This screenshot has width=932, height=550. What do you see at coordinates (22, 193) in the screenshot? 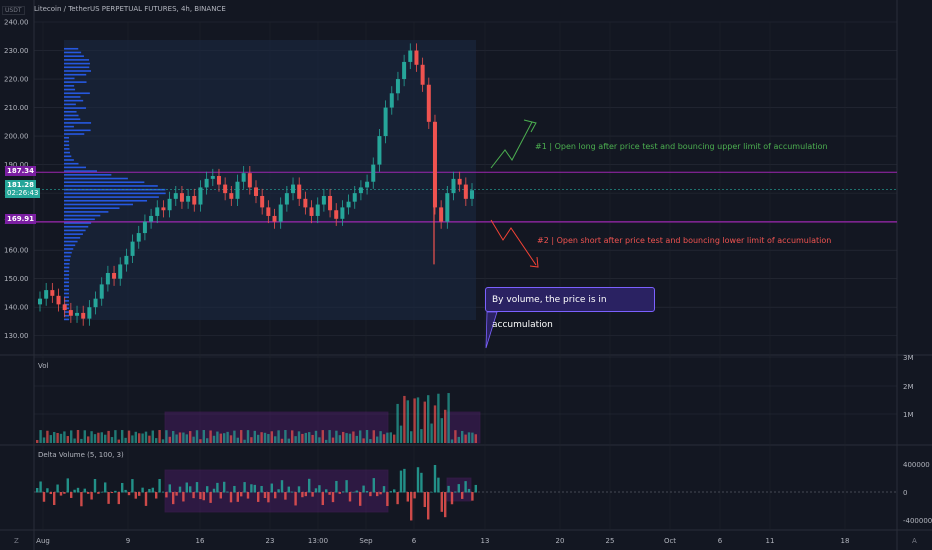
I see `countdown-label: 02:26:43` at bounding box center [22, 193].